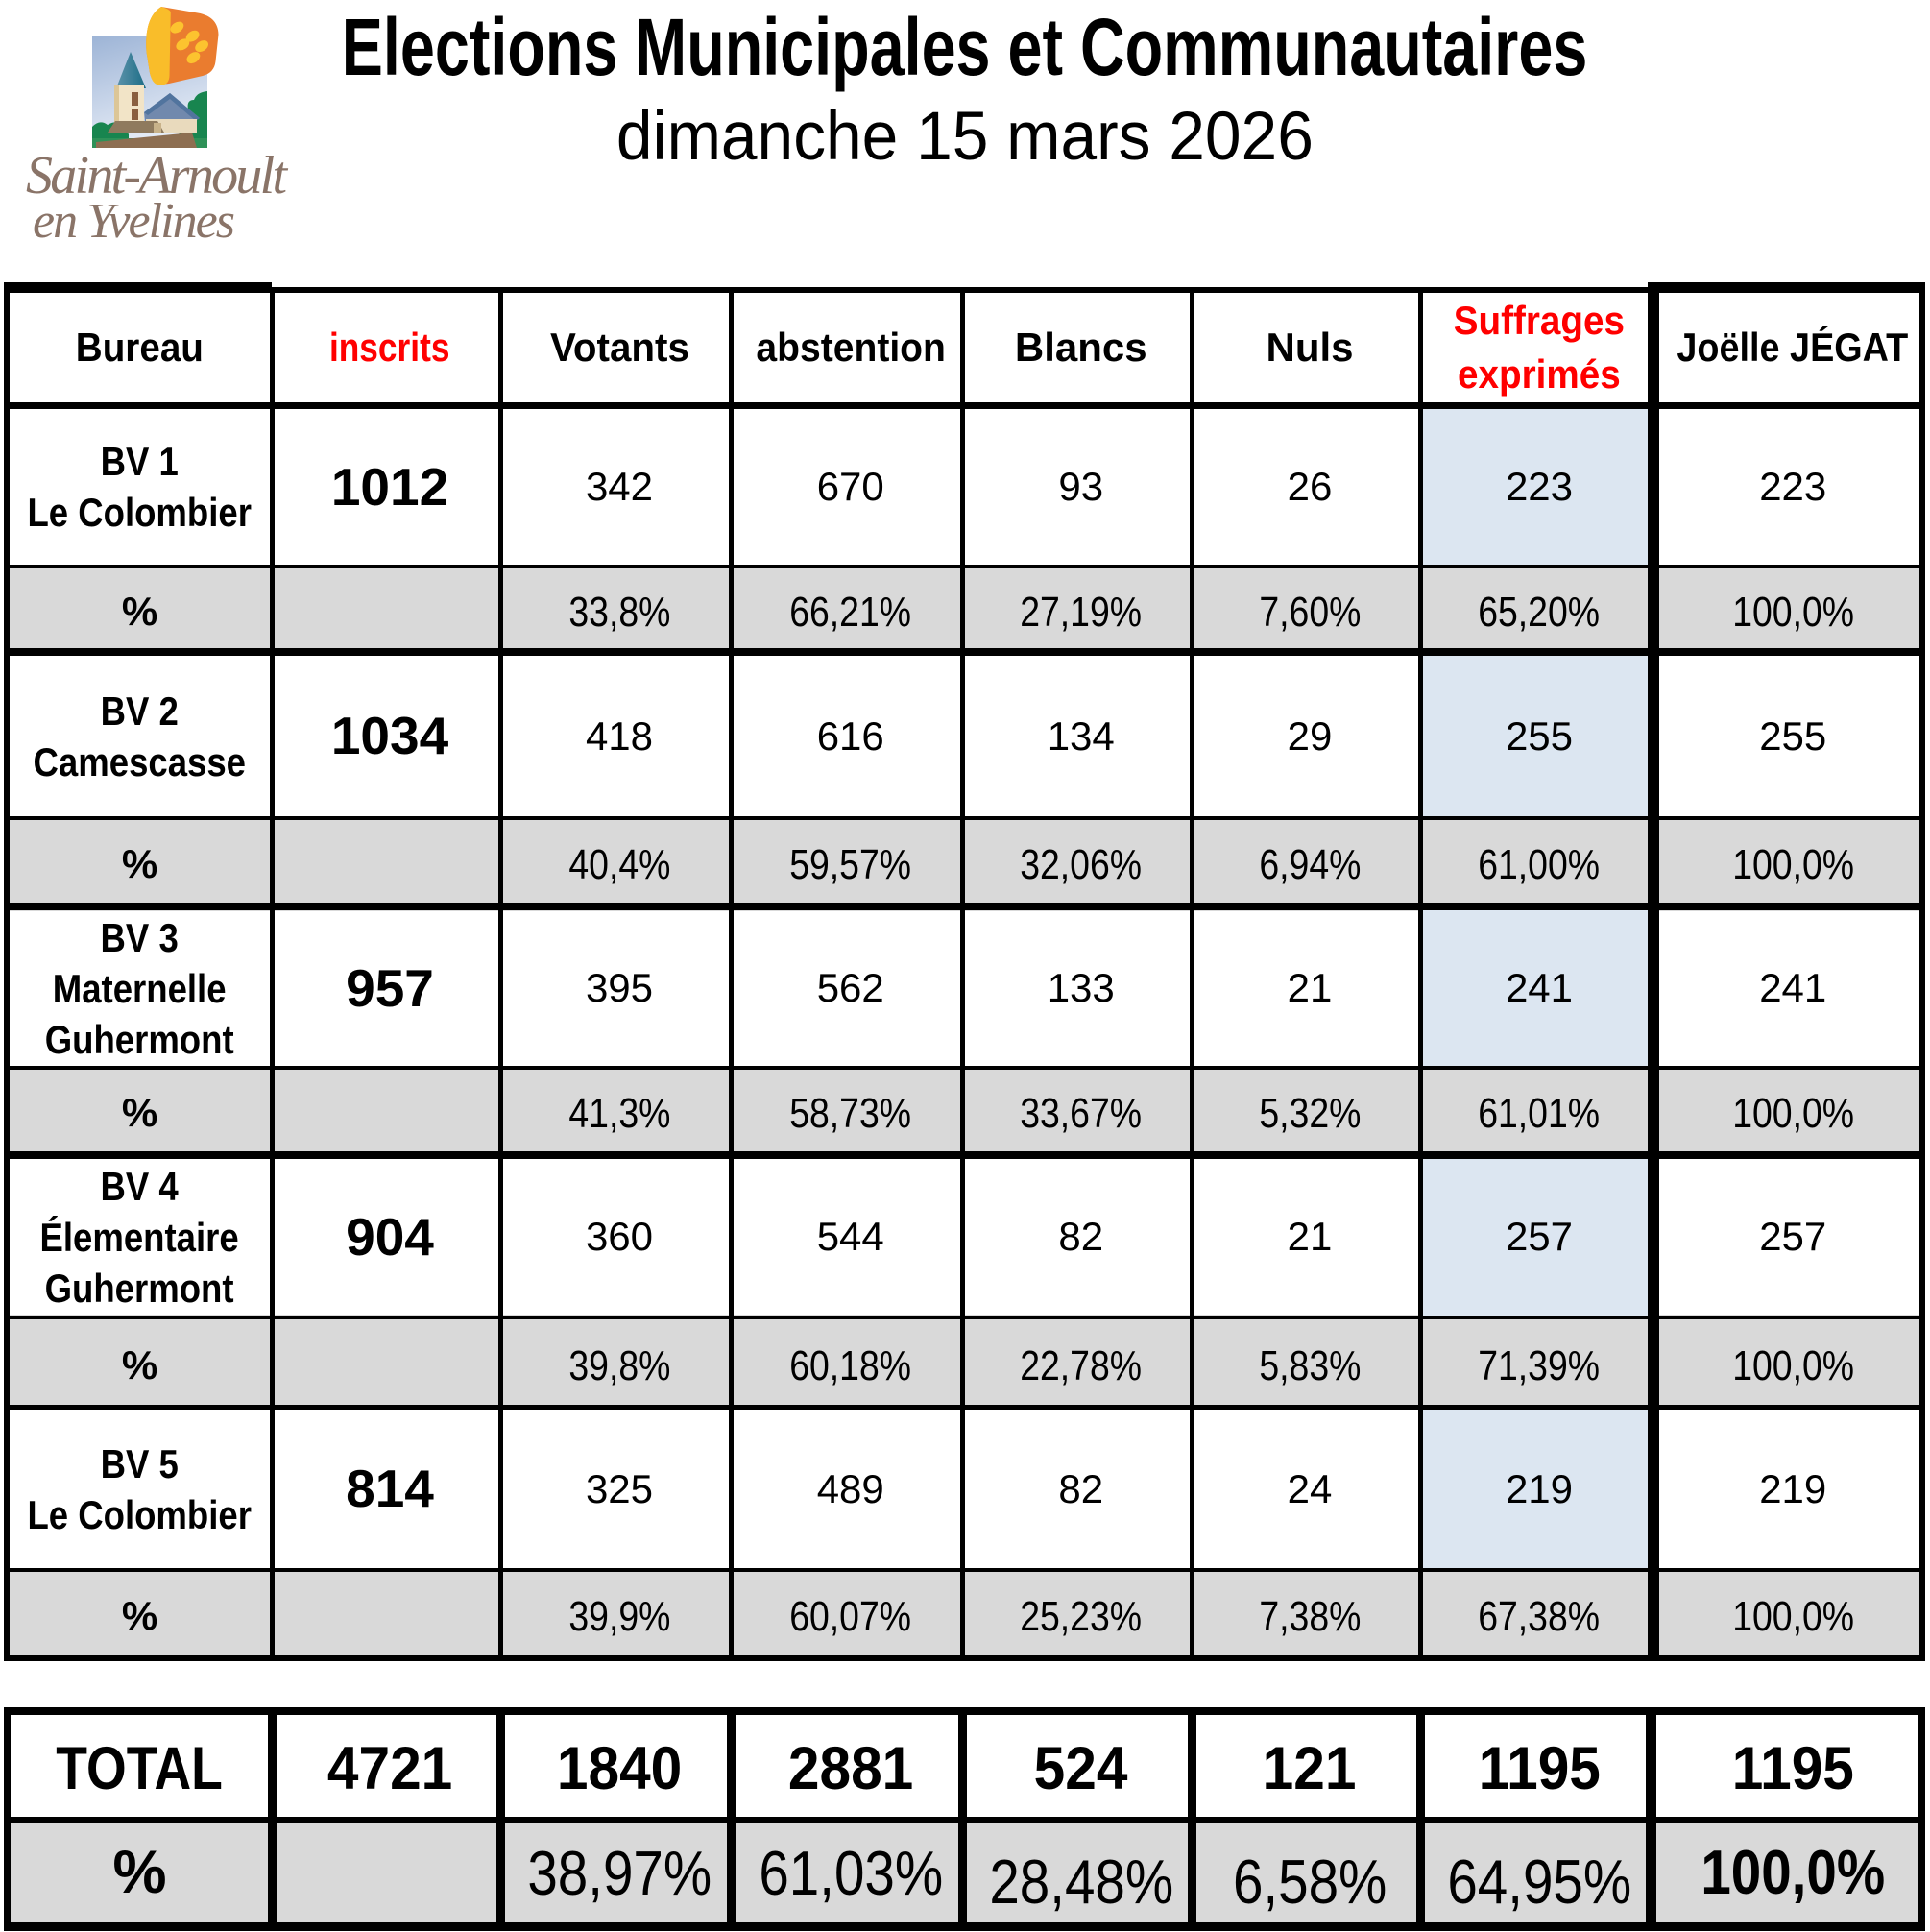  Describe the element at coordinates (157, 175) in the screenshot. I see `svg-text: Saint-Arnoult` at that location.